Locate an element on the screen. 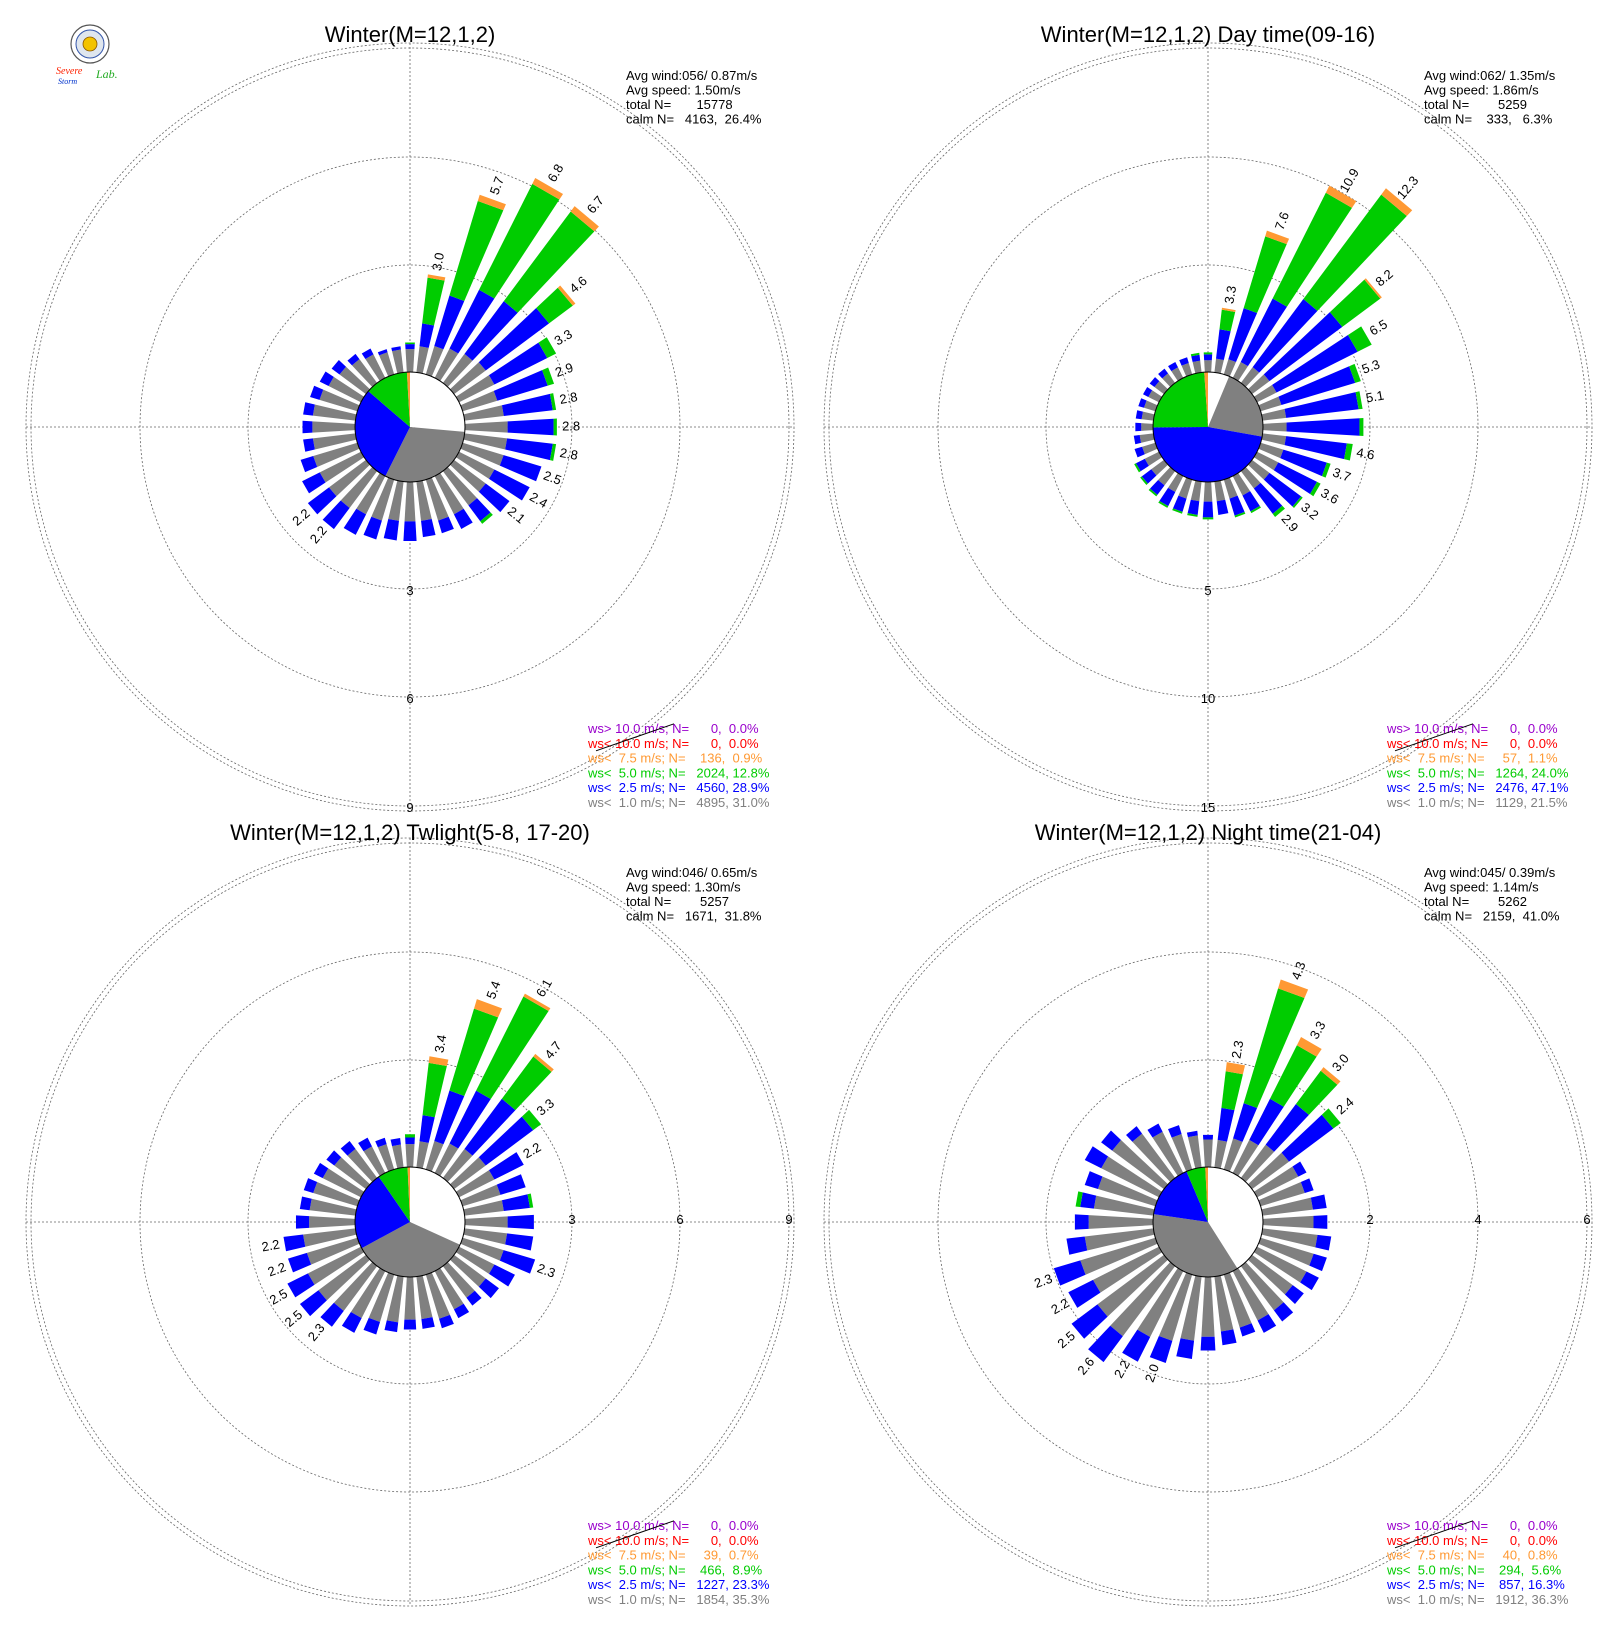  stats-total: total N= 5259 is located at coordinates (1475, 104).